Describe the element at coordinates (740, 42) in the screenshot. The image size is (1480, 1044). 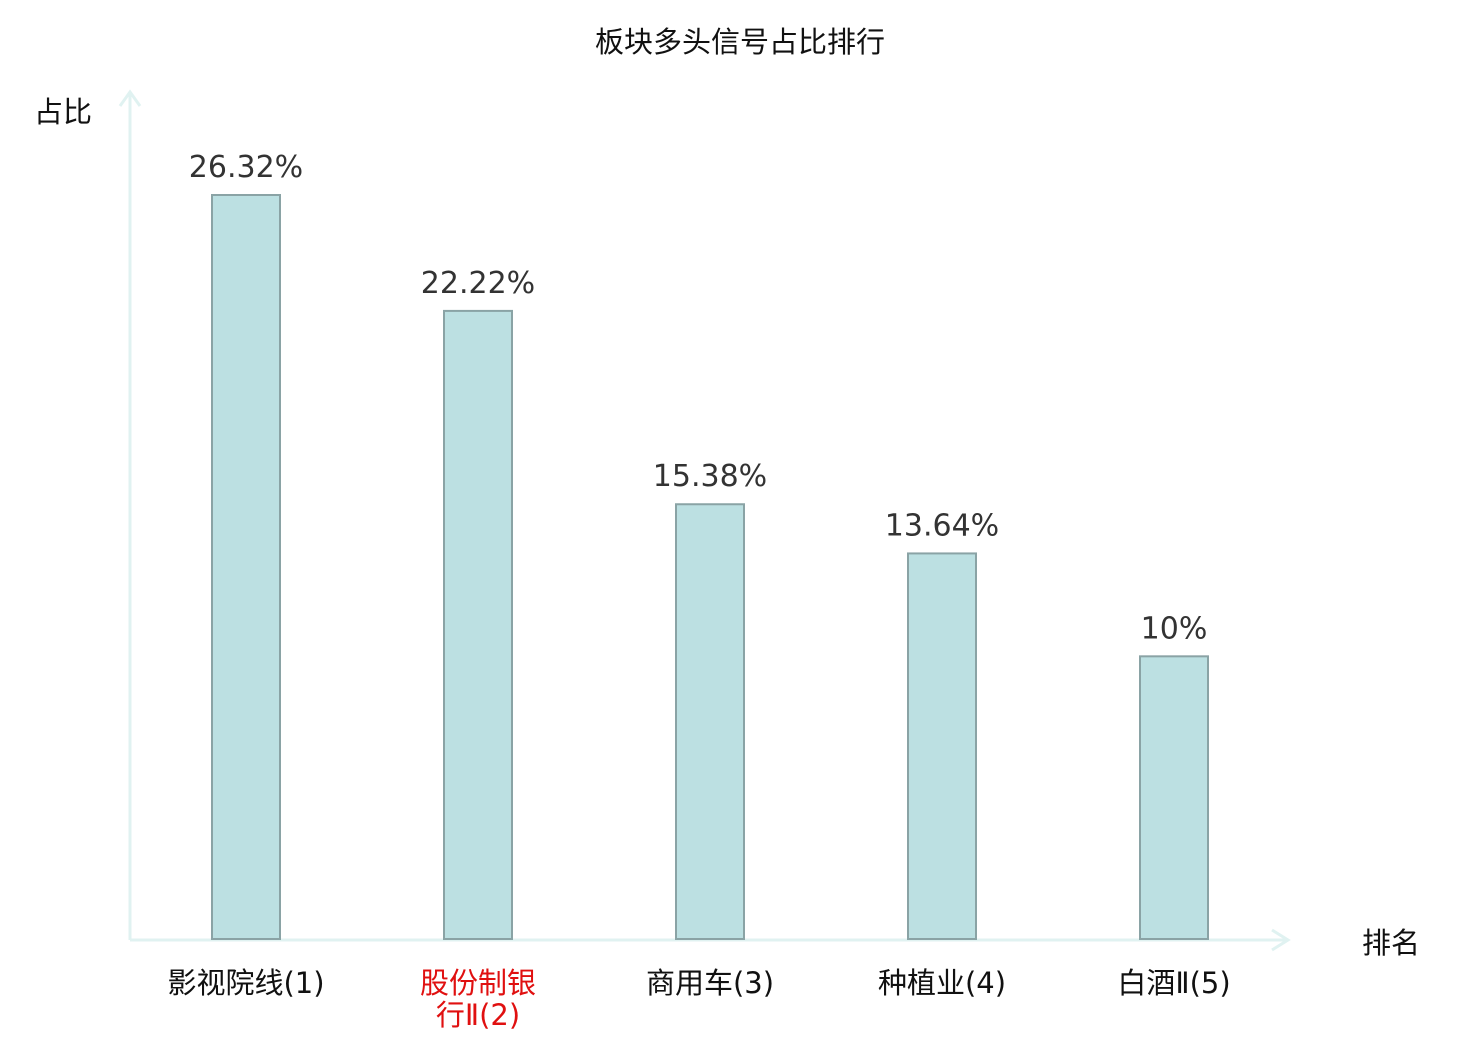
I see `chart-title: 板块多头信号占比排行` at that location.